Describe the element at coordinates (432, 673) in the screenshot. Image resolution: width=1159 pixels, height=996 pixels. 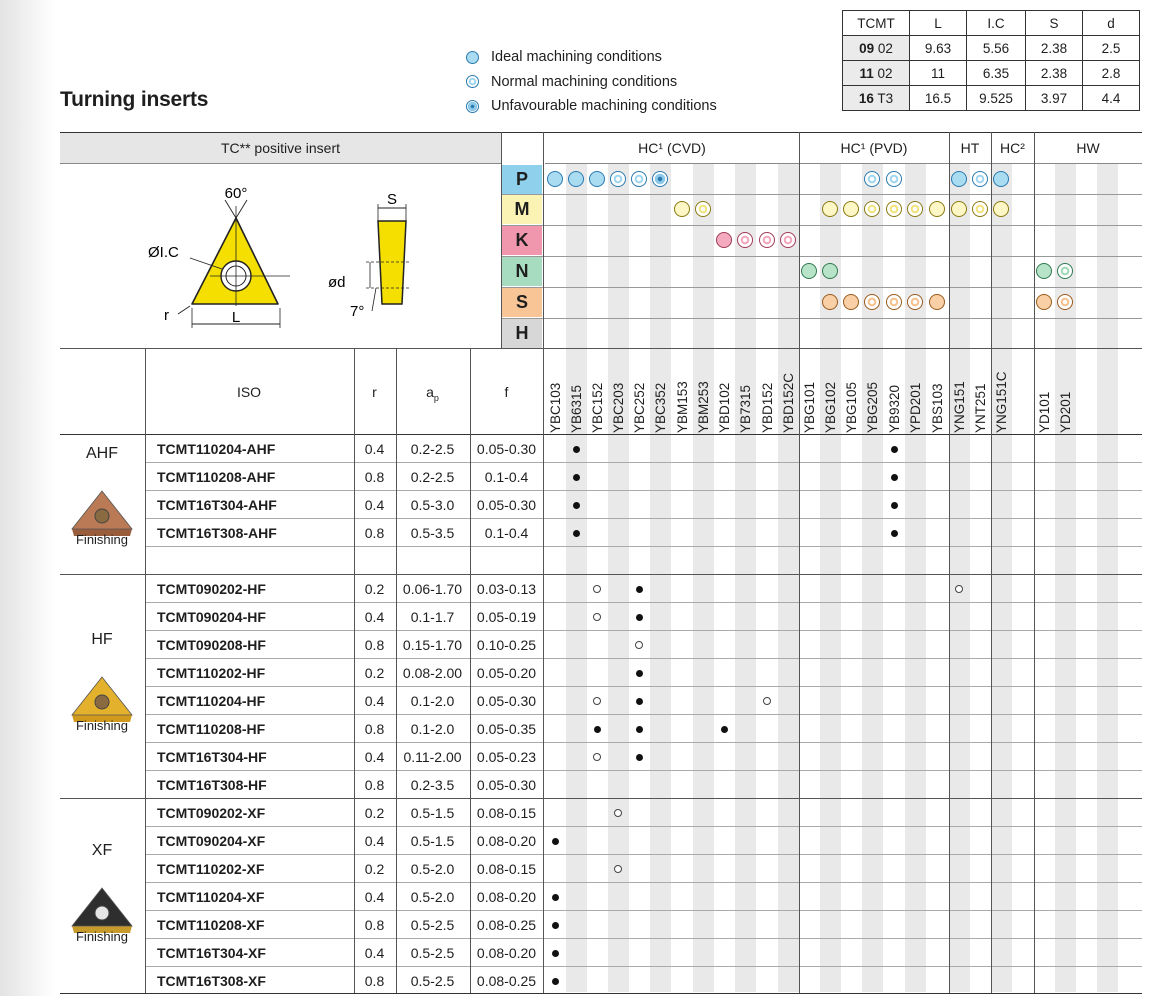
I see `depth-value: 0.08-2.00` at that location.